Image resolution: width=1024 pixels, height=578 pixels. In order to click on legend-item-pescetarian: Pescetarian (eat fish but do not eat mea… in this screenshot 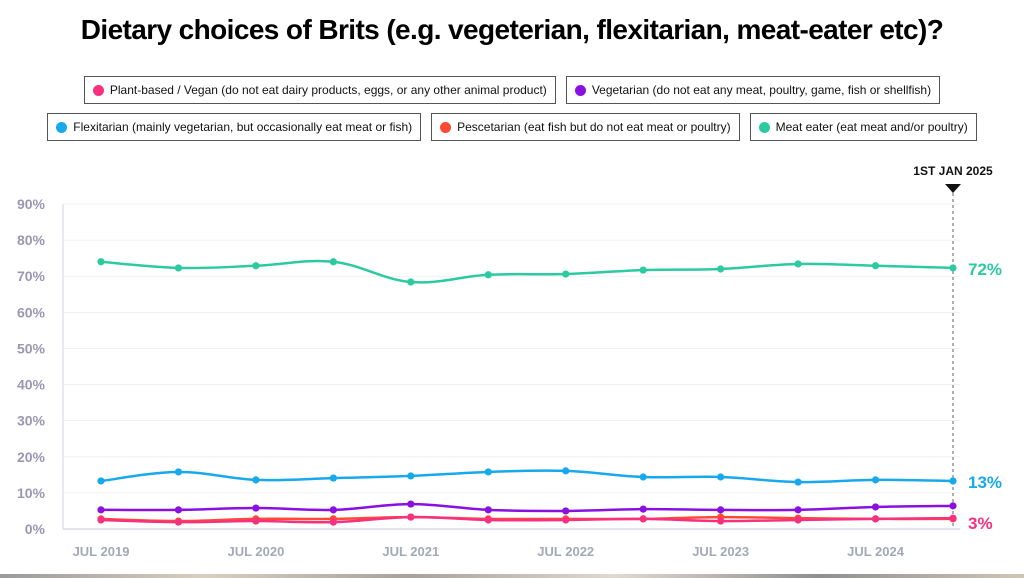, I will do `click(585, 127)`.